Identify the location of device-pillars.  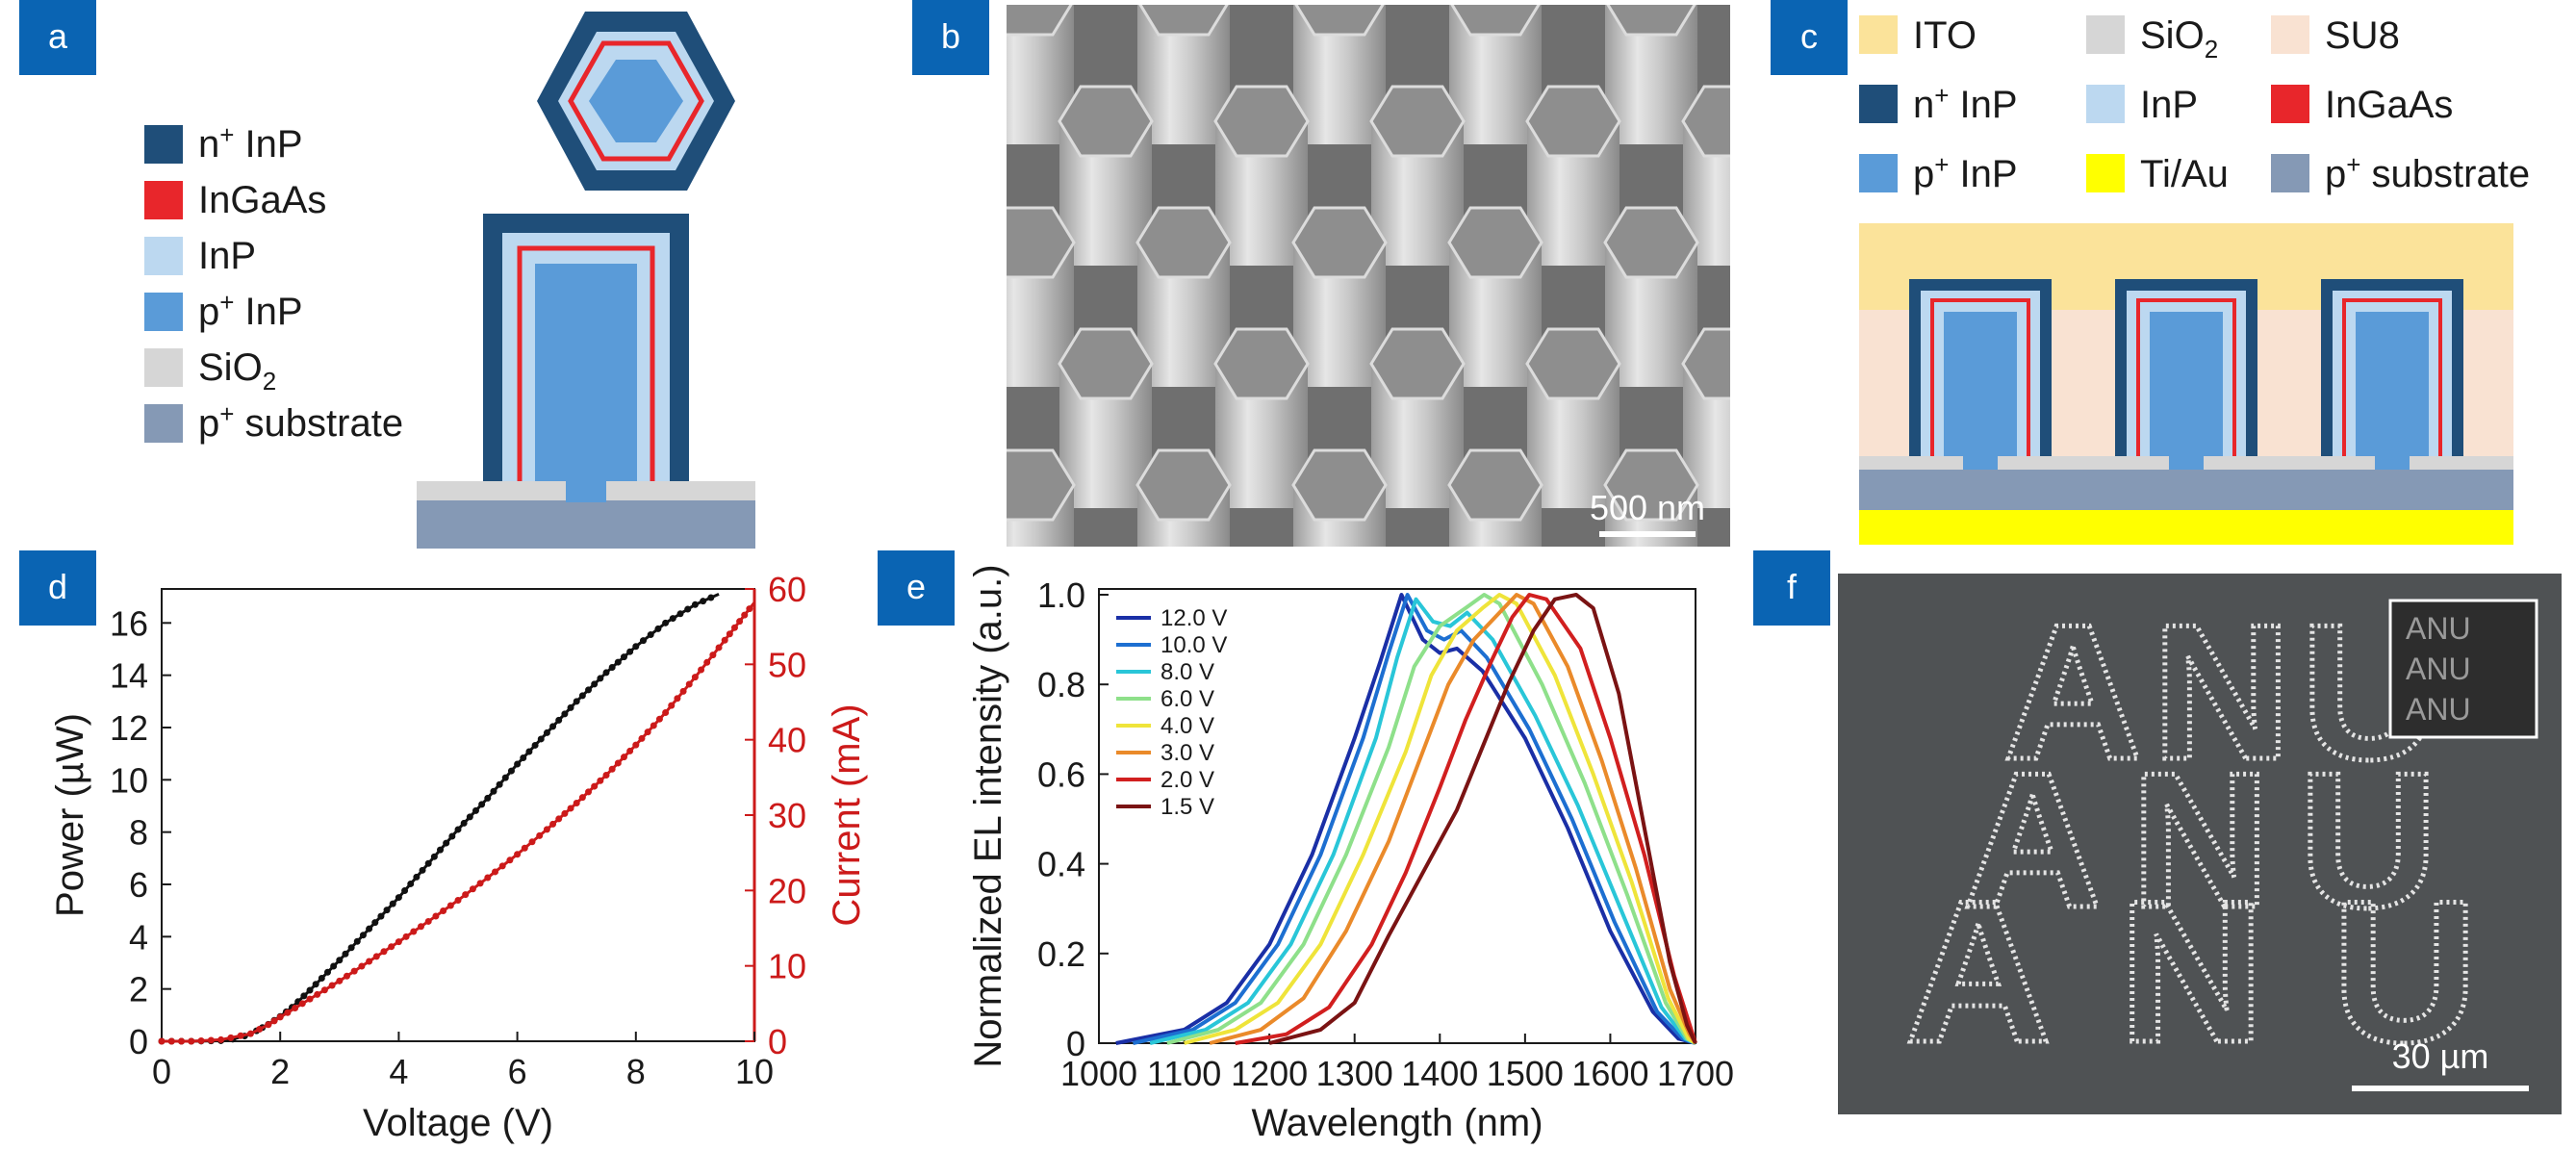
(2186, 374).